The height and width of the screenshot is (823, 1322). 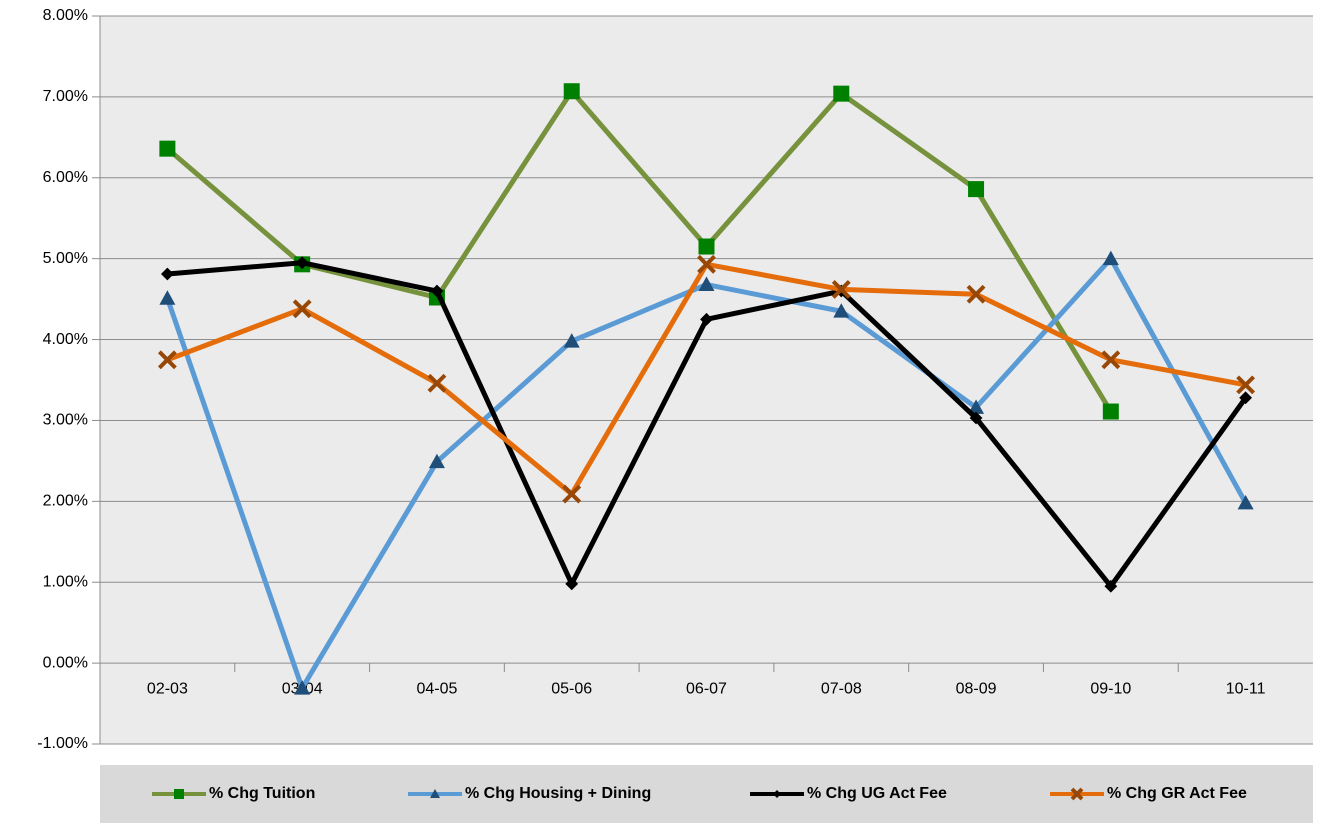 I want to click on x-tick-label: 02-03, so click(x=167, y=688).